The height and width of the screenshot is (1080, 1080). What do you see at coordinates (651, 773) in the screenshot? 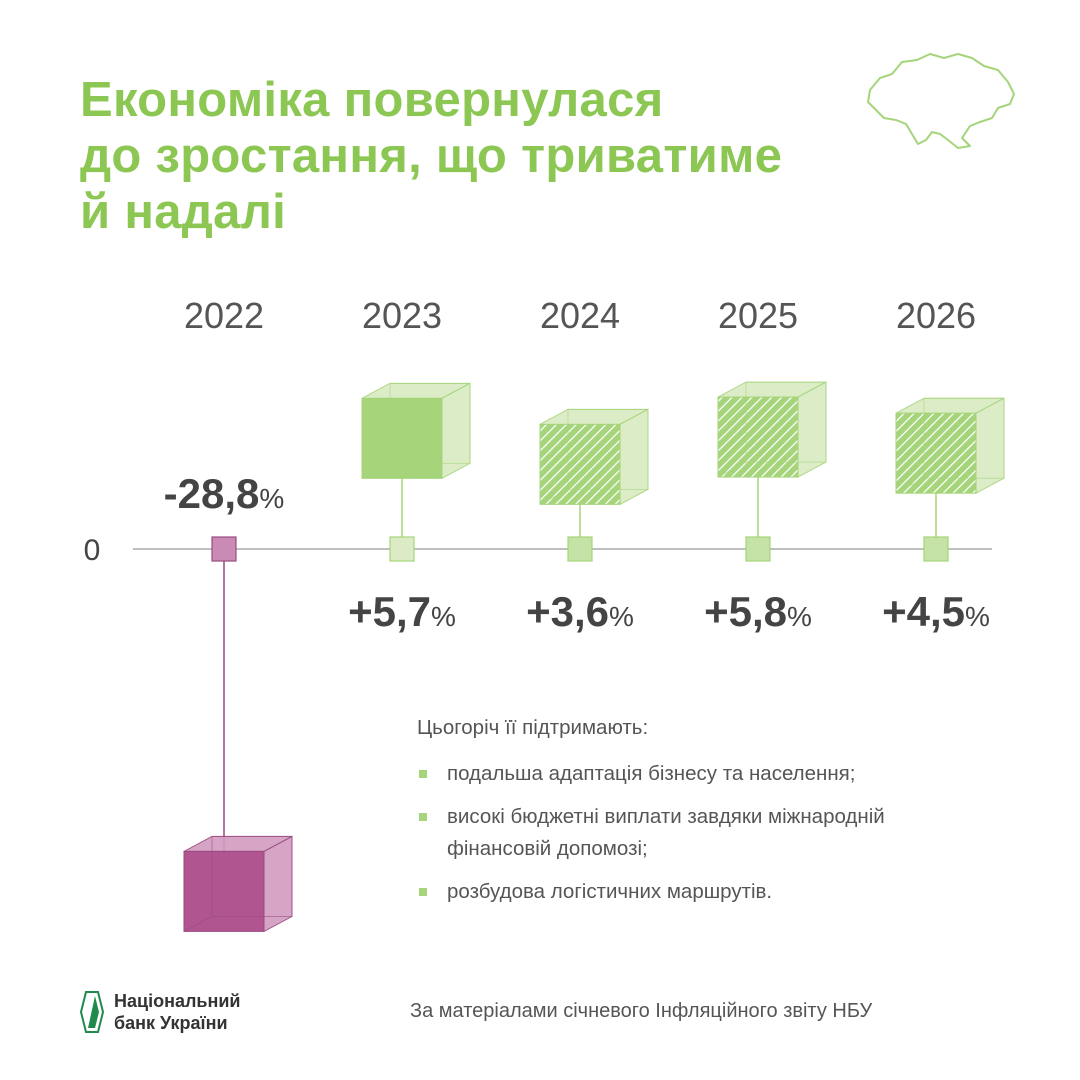
I see `list-item-text: подальша адаптація бізнесу та населення;` at bounding box center [651, 773].